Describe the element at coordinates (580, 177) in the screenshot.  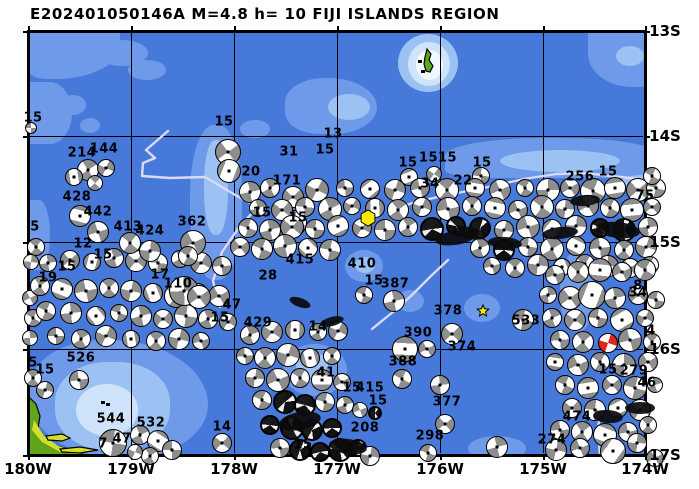
I see `depth-label: 256` at that location.